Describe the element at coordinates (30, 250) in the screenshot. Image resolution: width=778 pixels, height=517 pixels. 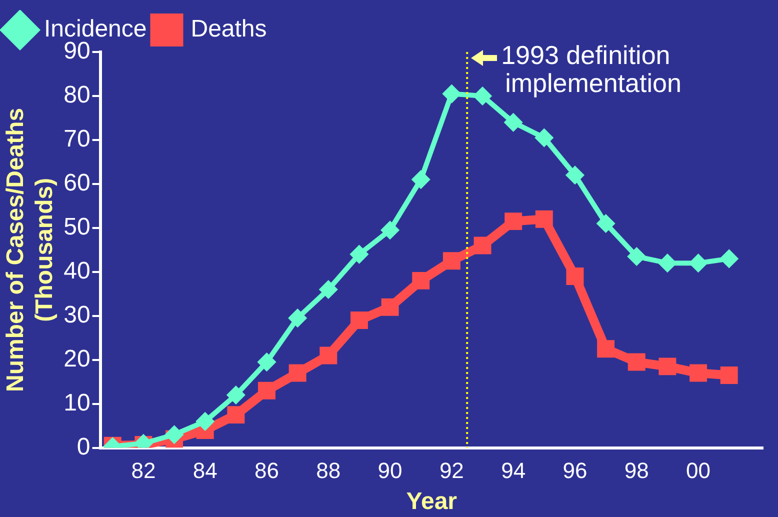
I see `y-axis-title: Number of Cases/Deaths (Thousands)` at that location.